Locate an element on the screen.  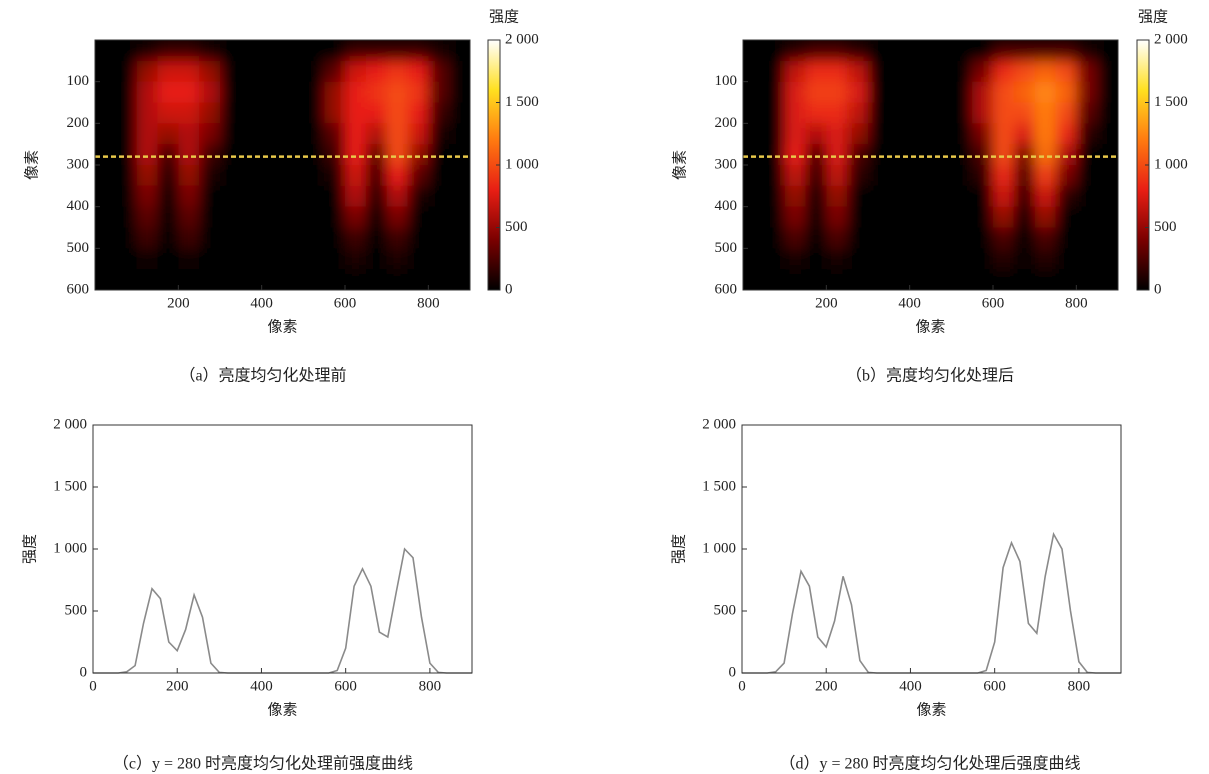
y-tick-label: 0 is located at coordinates (84, 672).